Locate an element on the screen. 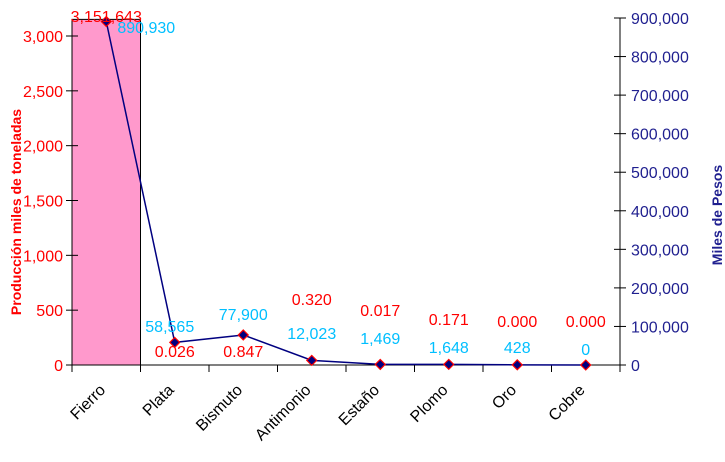  category-label: Oro is located at coordinates (504, 397).